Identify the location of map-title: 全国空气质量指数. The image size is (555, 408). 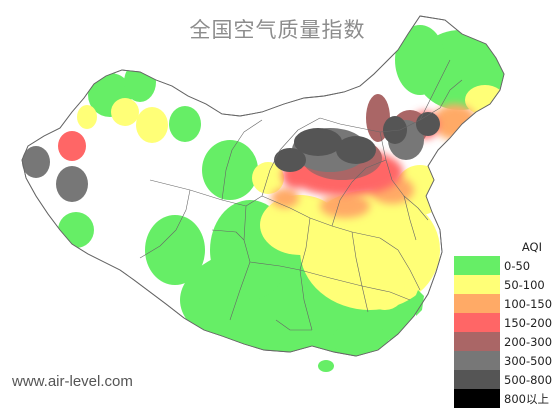
(277, 30).